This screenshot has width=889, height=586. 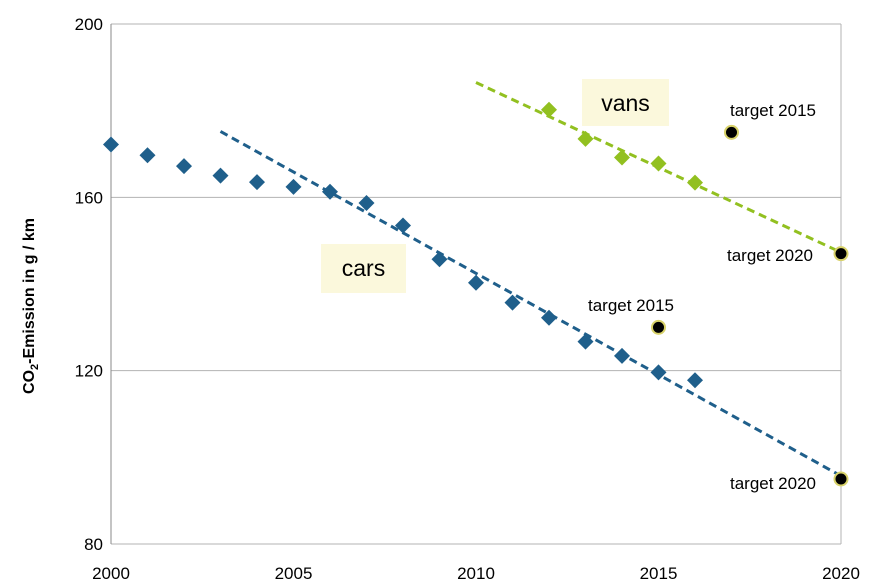 I want to click on cars-series-label: cars, so click(x=363, y=268).